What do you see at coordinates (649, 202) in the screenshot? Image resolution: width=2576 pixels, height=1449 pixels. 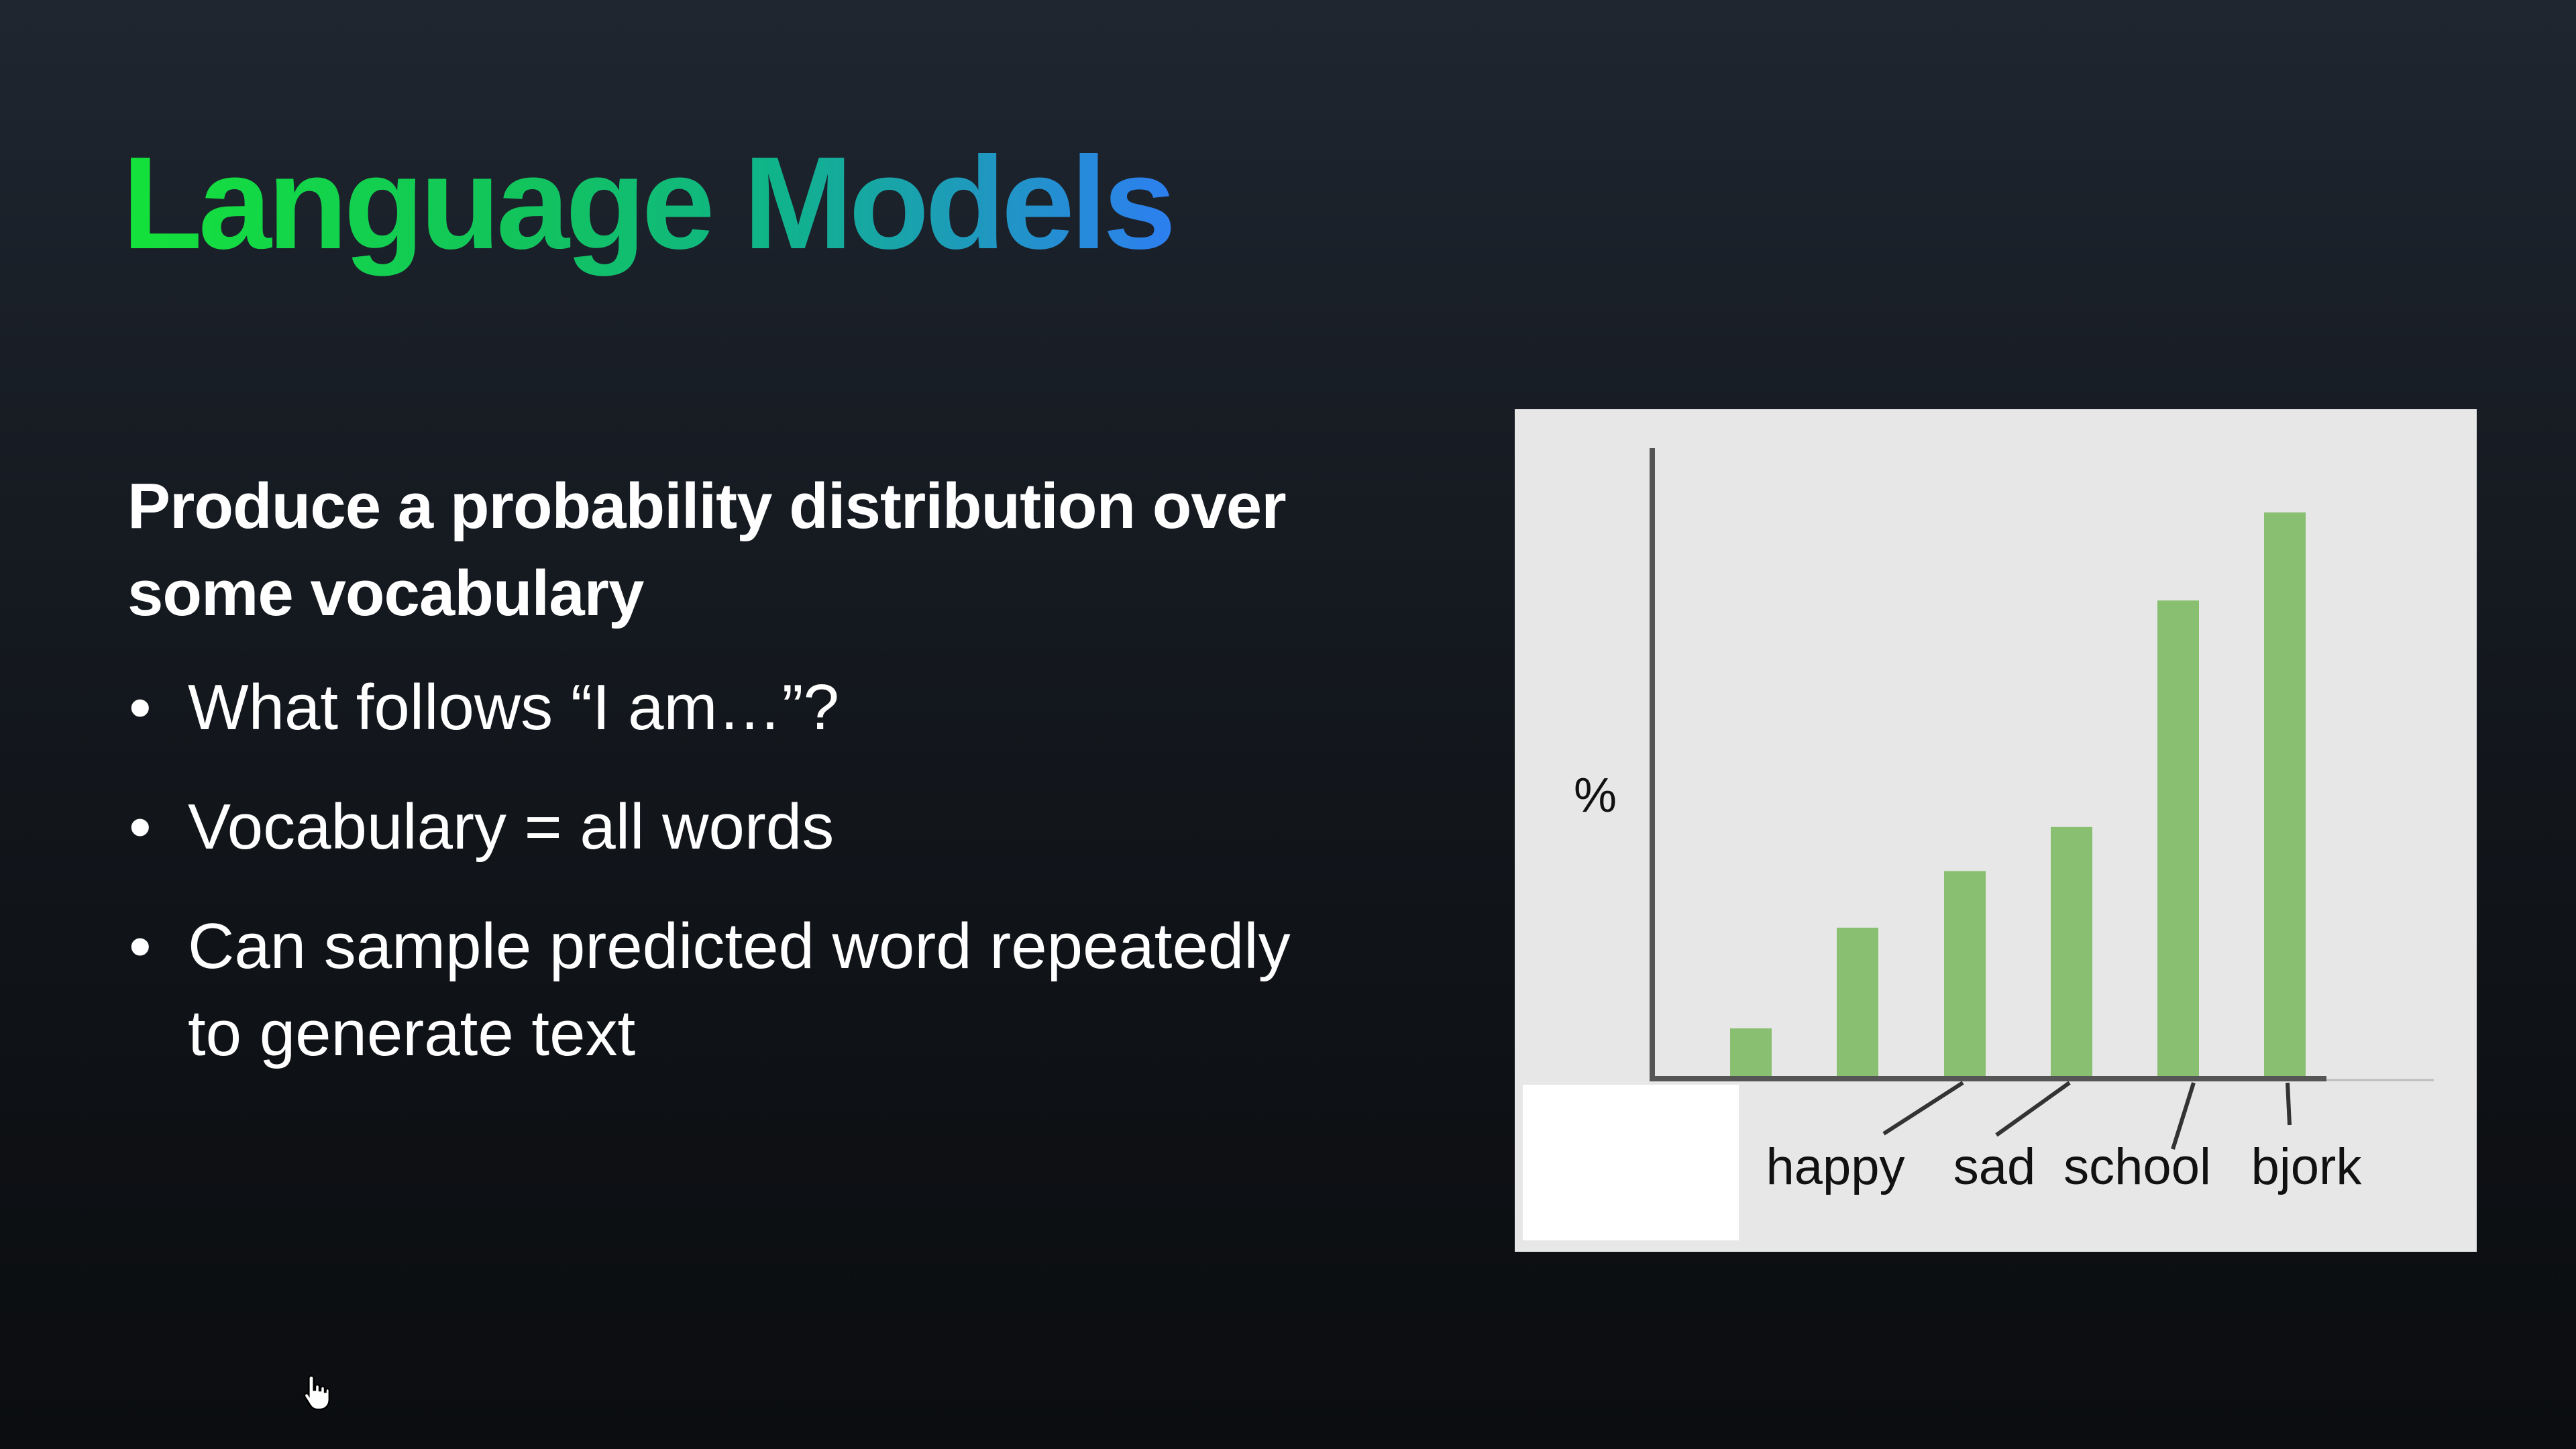 I see `slide-title: Language Models` at bounding box center [649, 202].